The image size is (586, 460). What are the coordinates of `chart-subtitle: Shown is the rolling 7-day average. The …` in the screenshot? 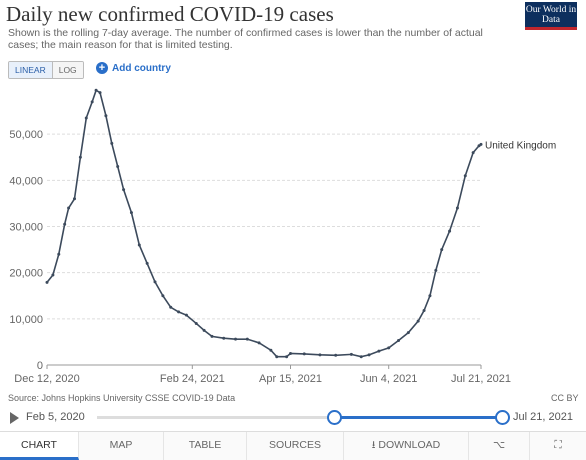 It's located at (245, 39).